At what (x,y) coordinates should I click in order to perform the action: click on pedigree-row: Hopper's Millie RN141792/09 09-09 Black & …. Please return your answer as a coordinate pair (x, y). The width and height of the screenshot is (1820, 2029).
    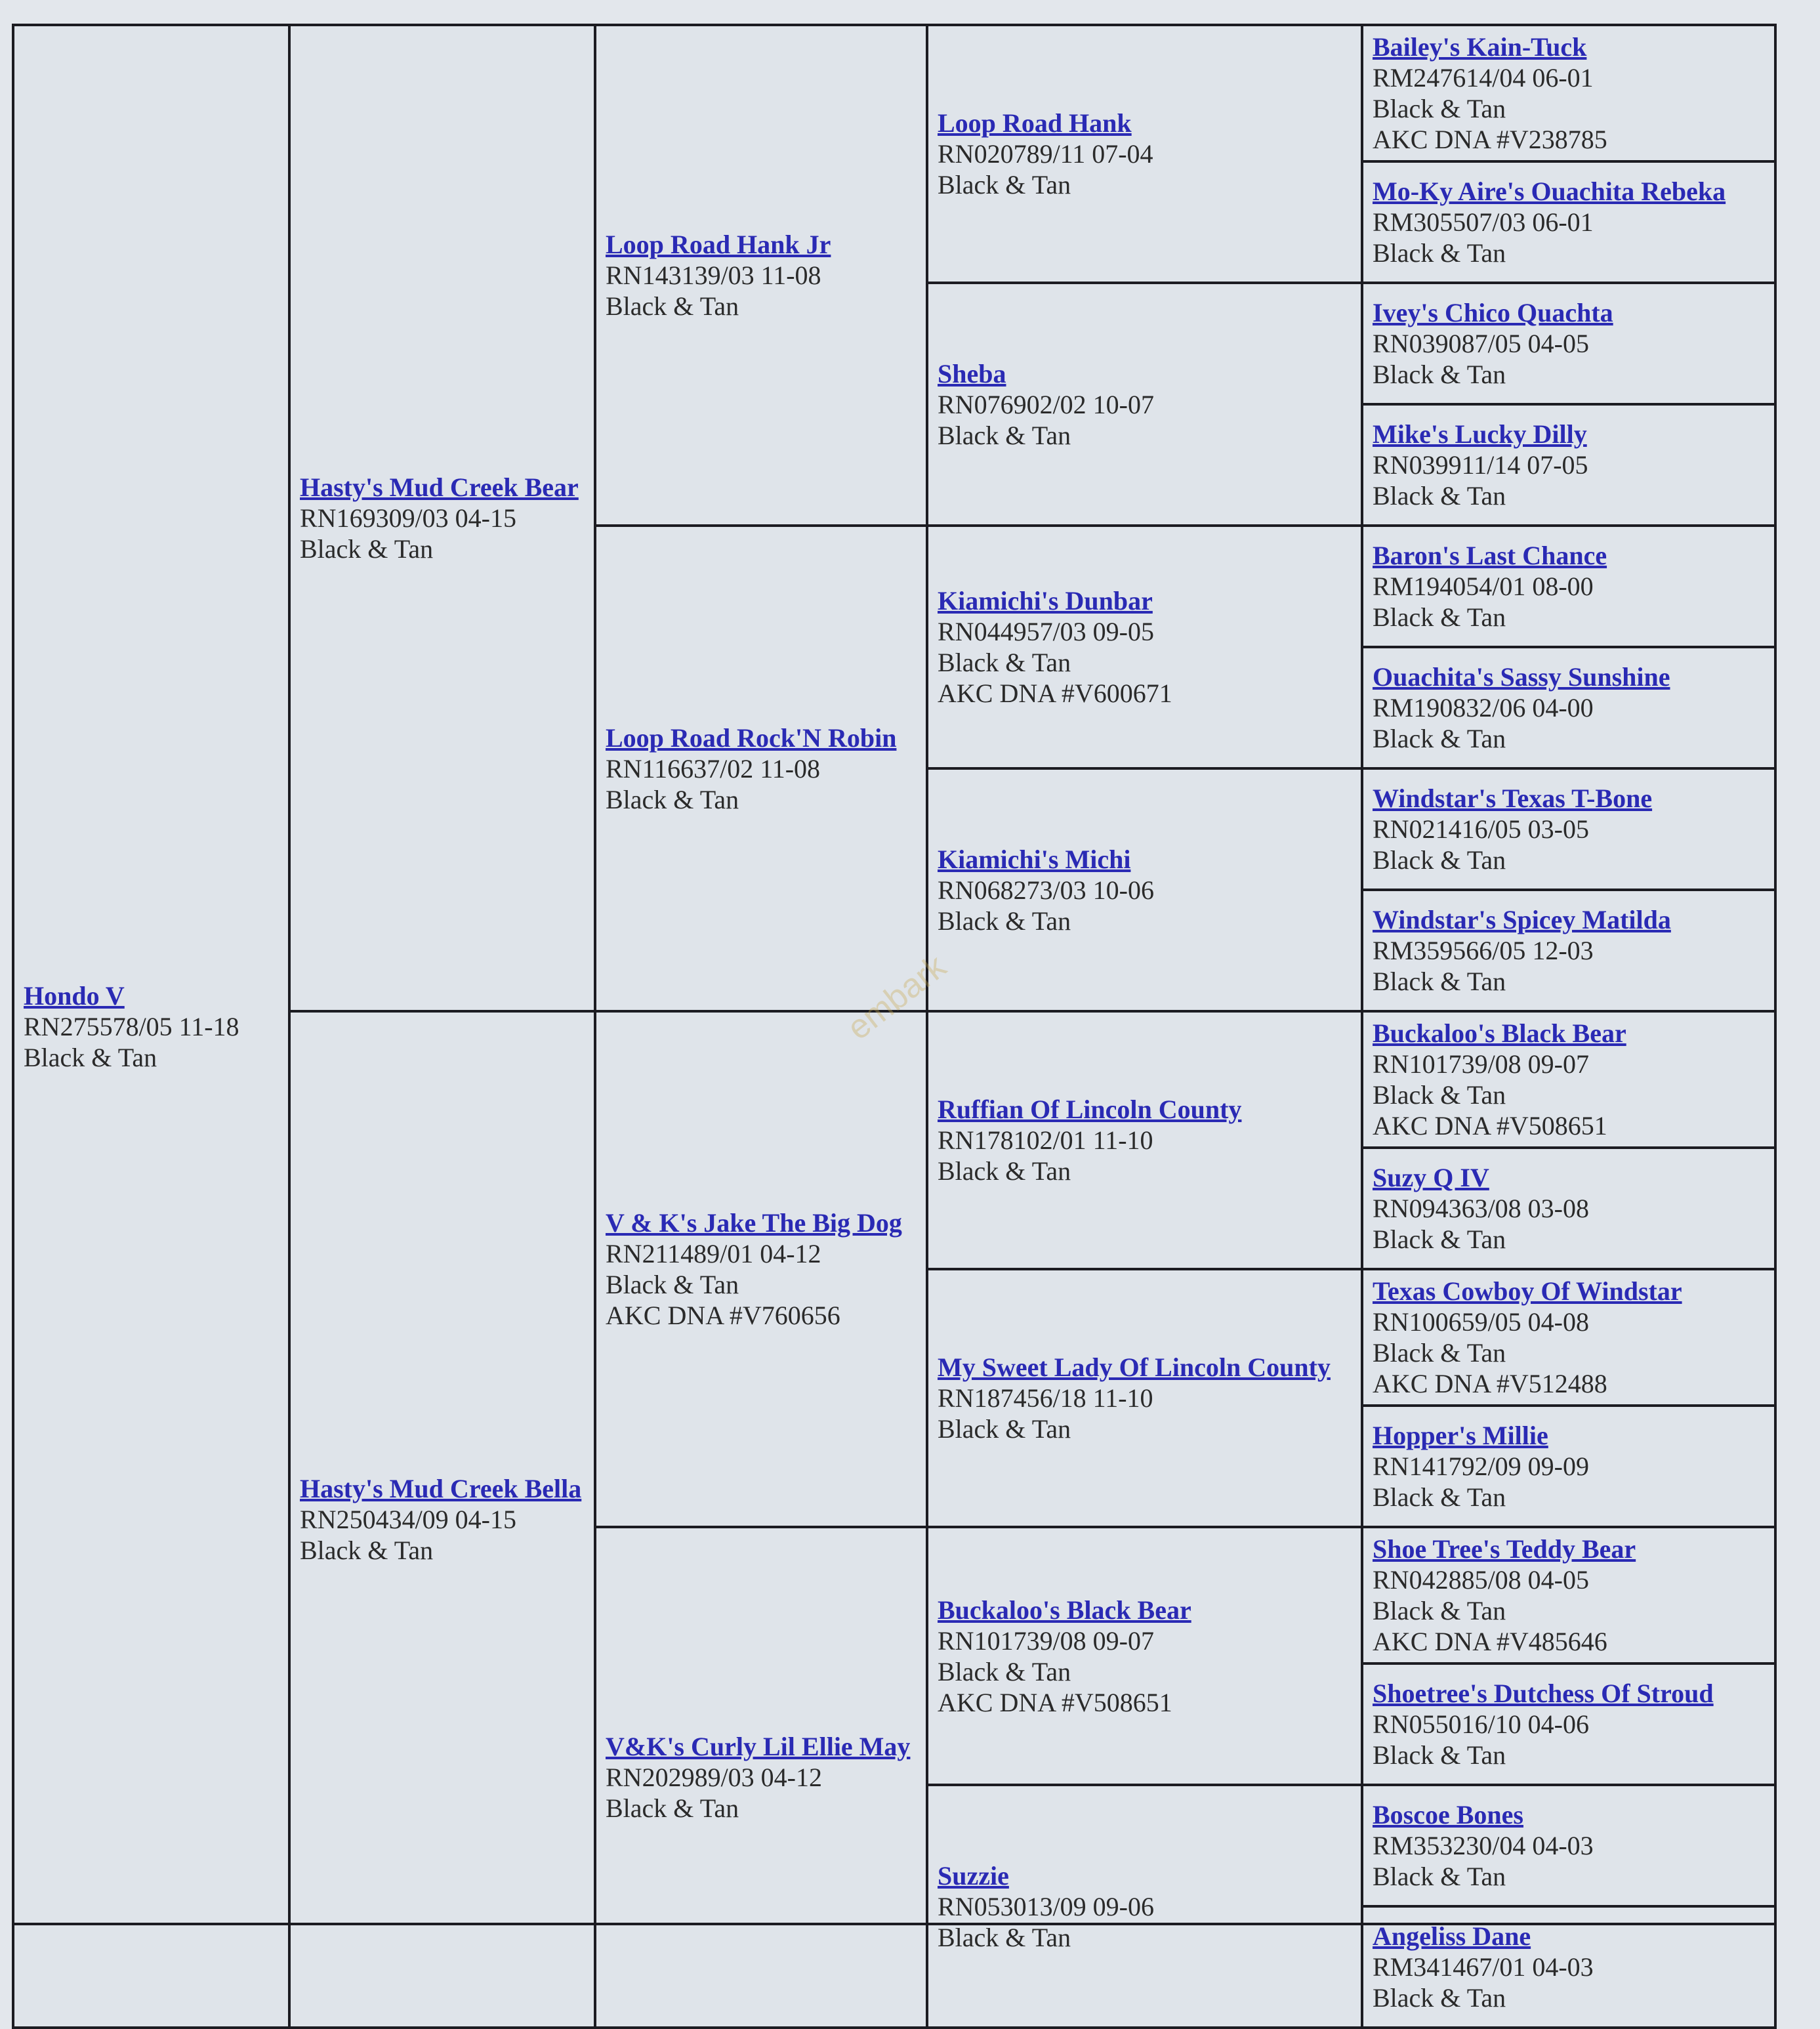
    Looking at the image, I should click on (895, 1466).